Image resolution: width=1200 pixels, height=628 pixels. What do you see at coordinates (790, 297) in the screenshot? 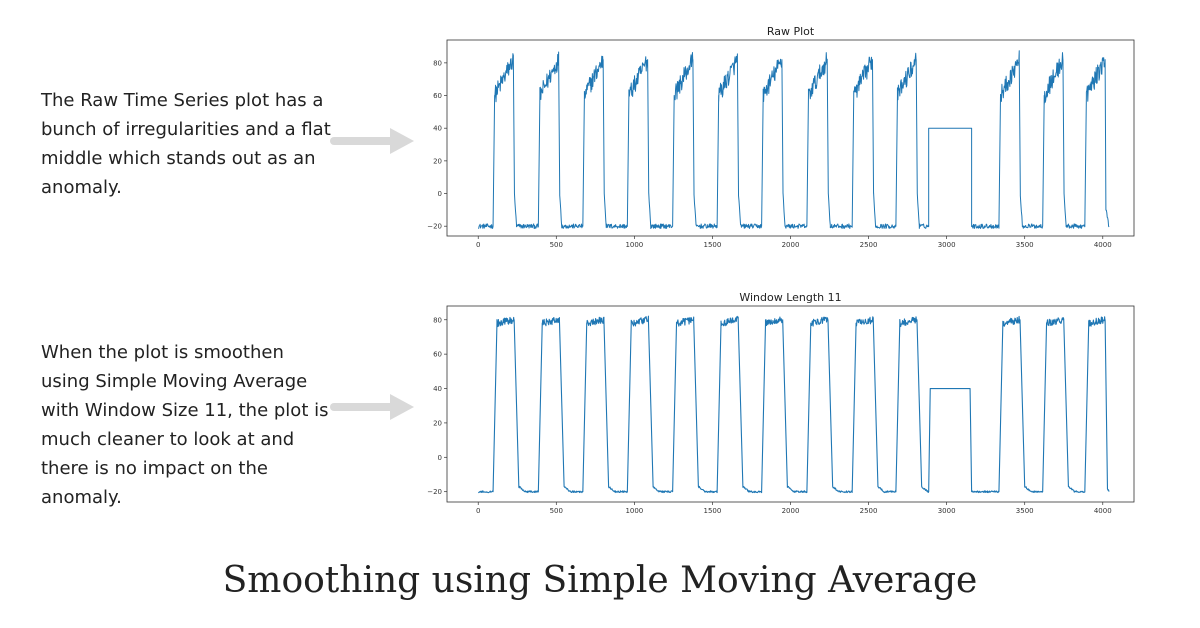
I see `chart-title: Window Length 11` at bounding box center [790, 297].